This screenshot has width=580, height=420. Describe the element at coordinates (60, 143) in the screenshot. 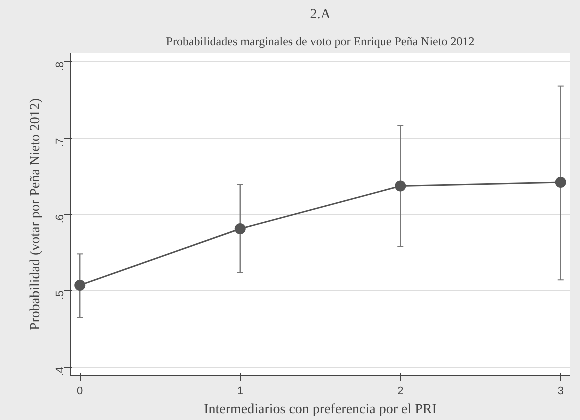

I see `y-tick-label: .7` at that location.